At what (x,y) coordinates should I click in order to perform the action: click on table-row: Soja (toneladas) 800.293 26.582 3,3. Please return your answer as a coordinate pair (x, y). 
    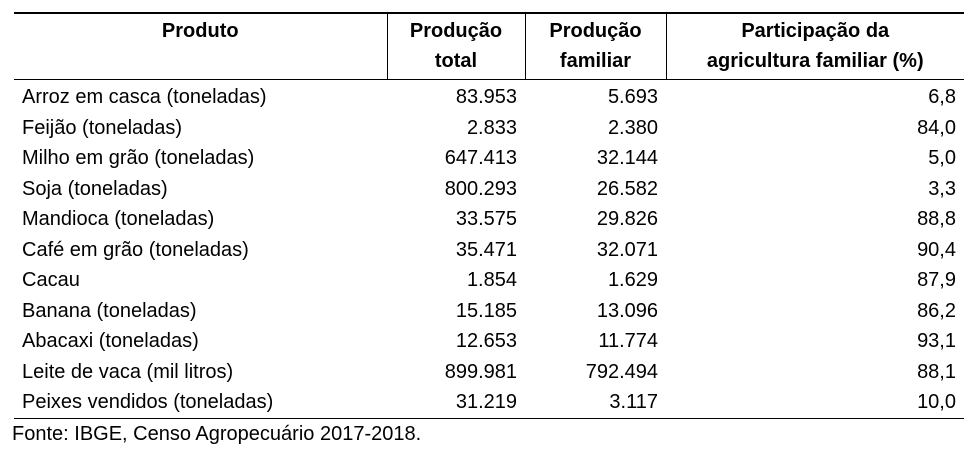
    Looking at the image, I should click on (489, 189).